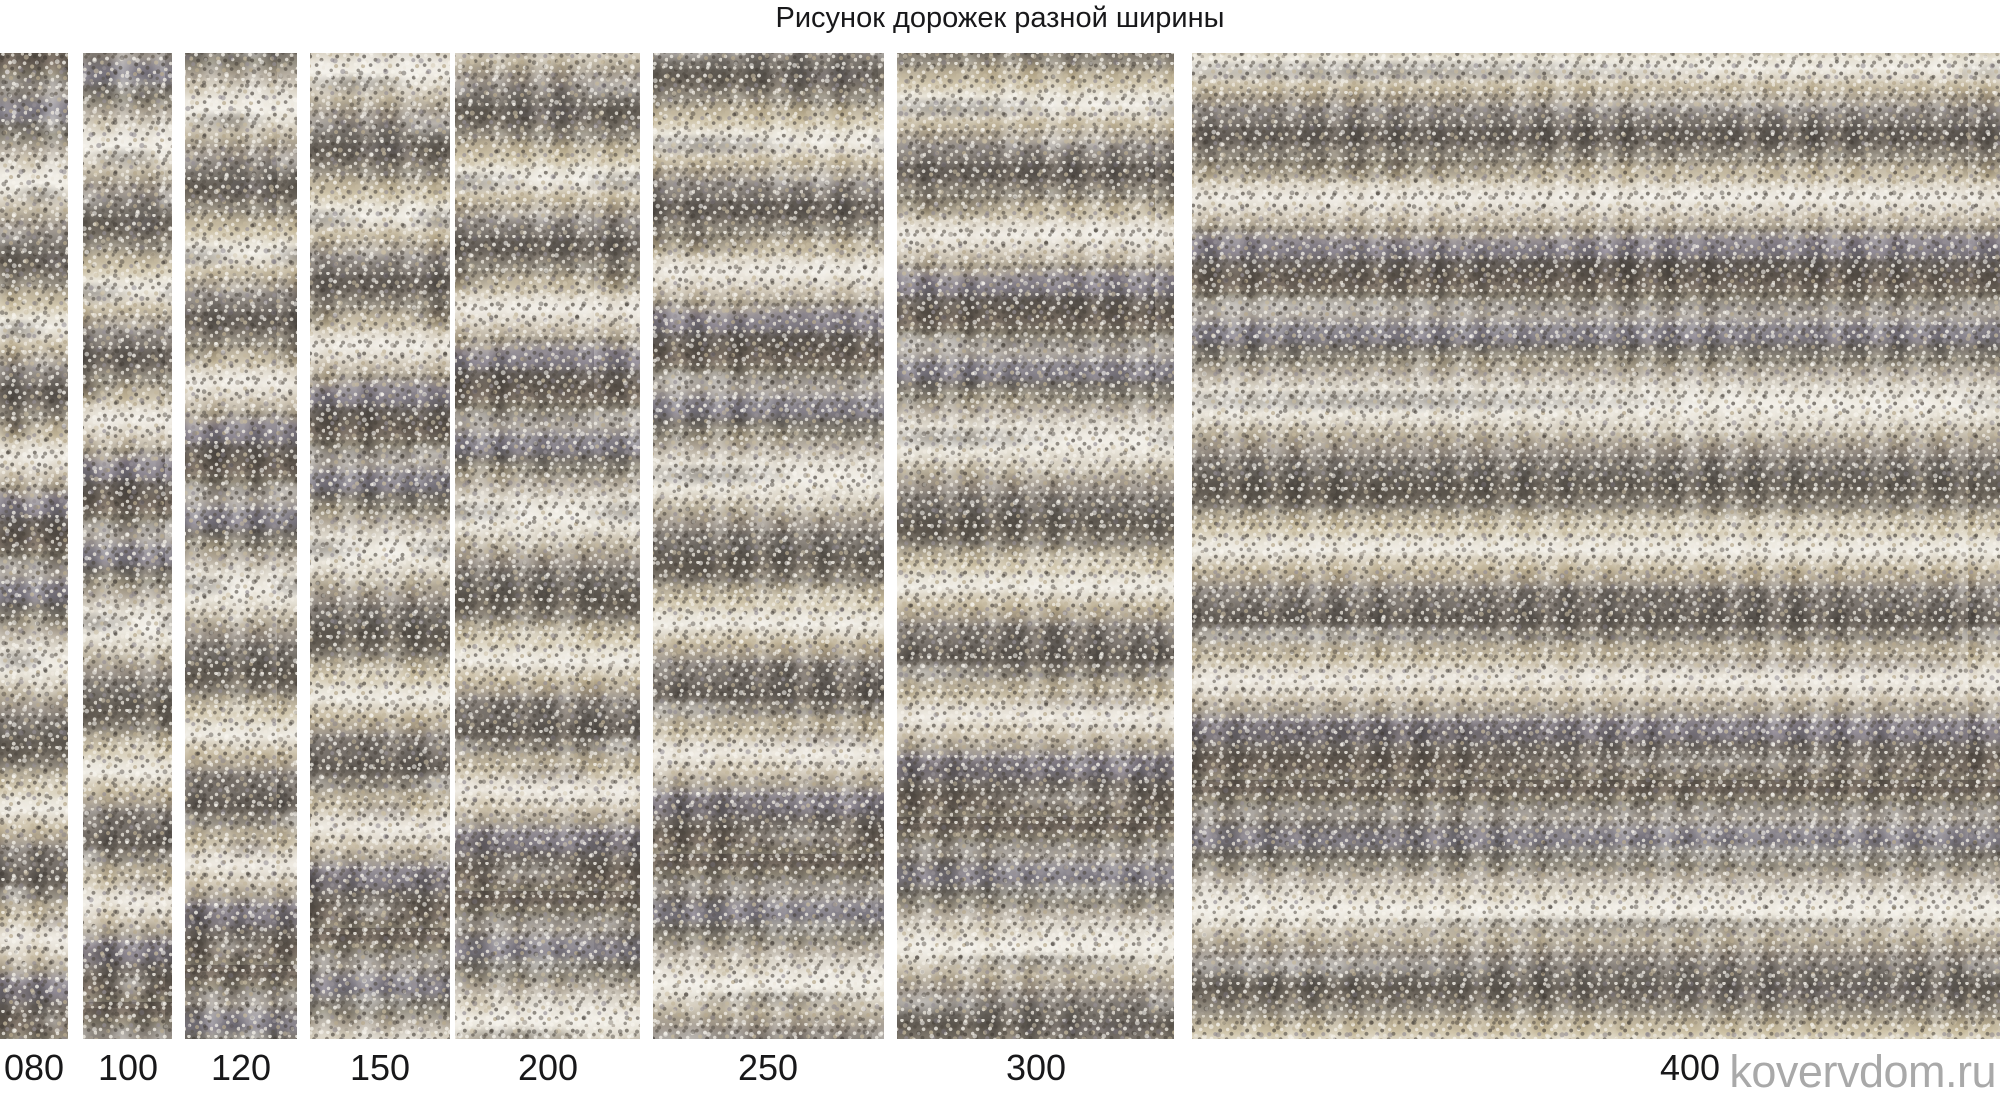  Describe the element at coordinates (548, 1067) in the screenshot. I see `size-label-200: 200` at that location.